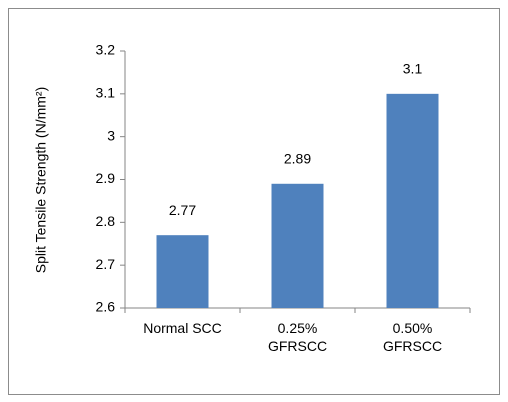  Describe the element at coordinates (106, 93) in the screenshot. I see `y-tick-label: 3.1` at that location.